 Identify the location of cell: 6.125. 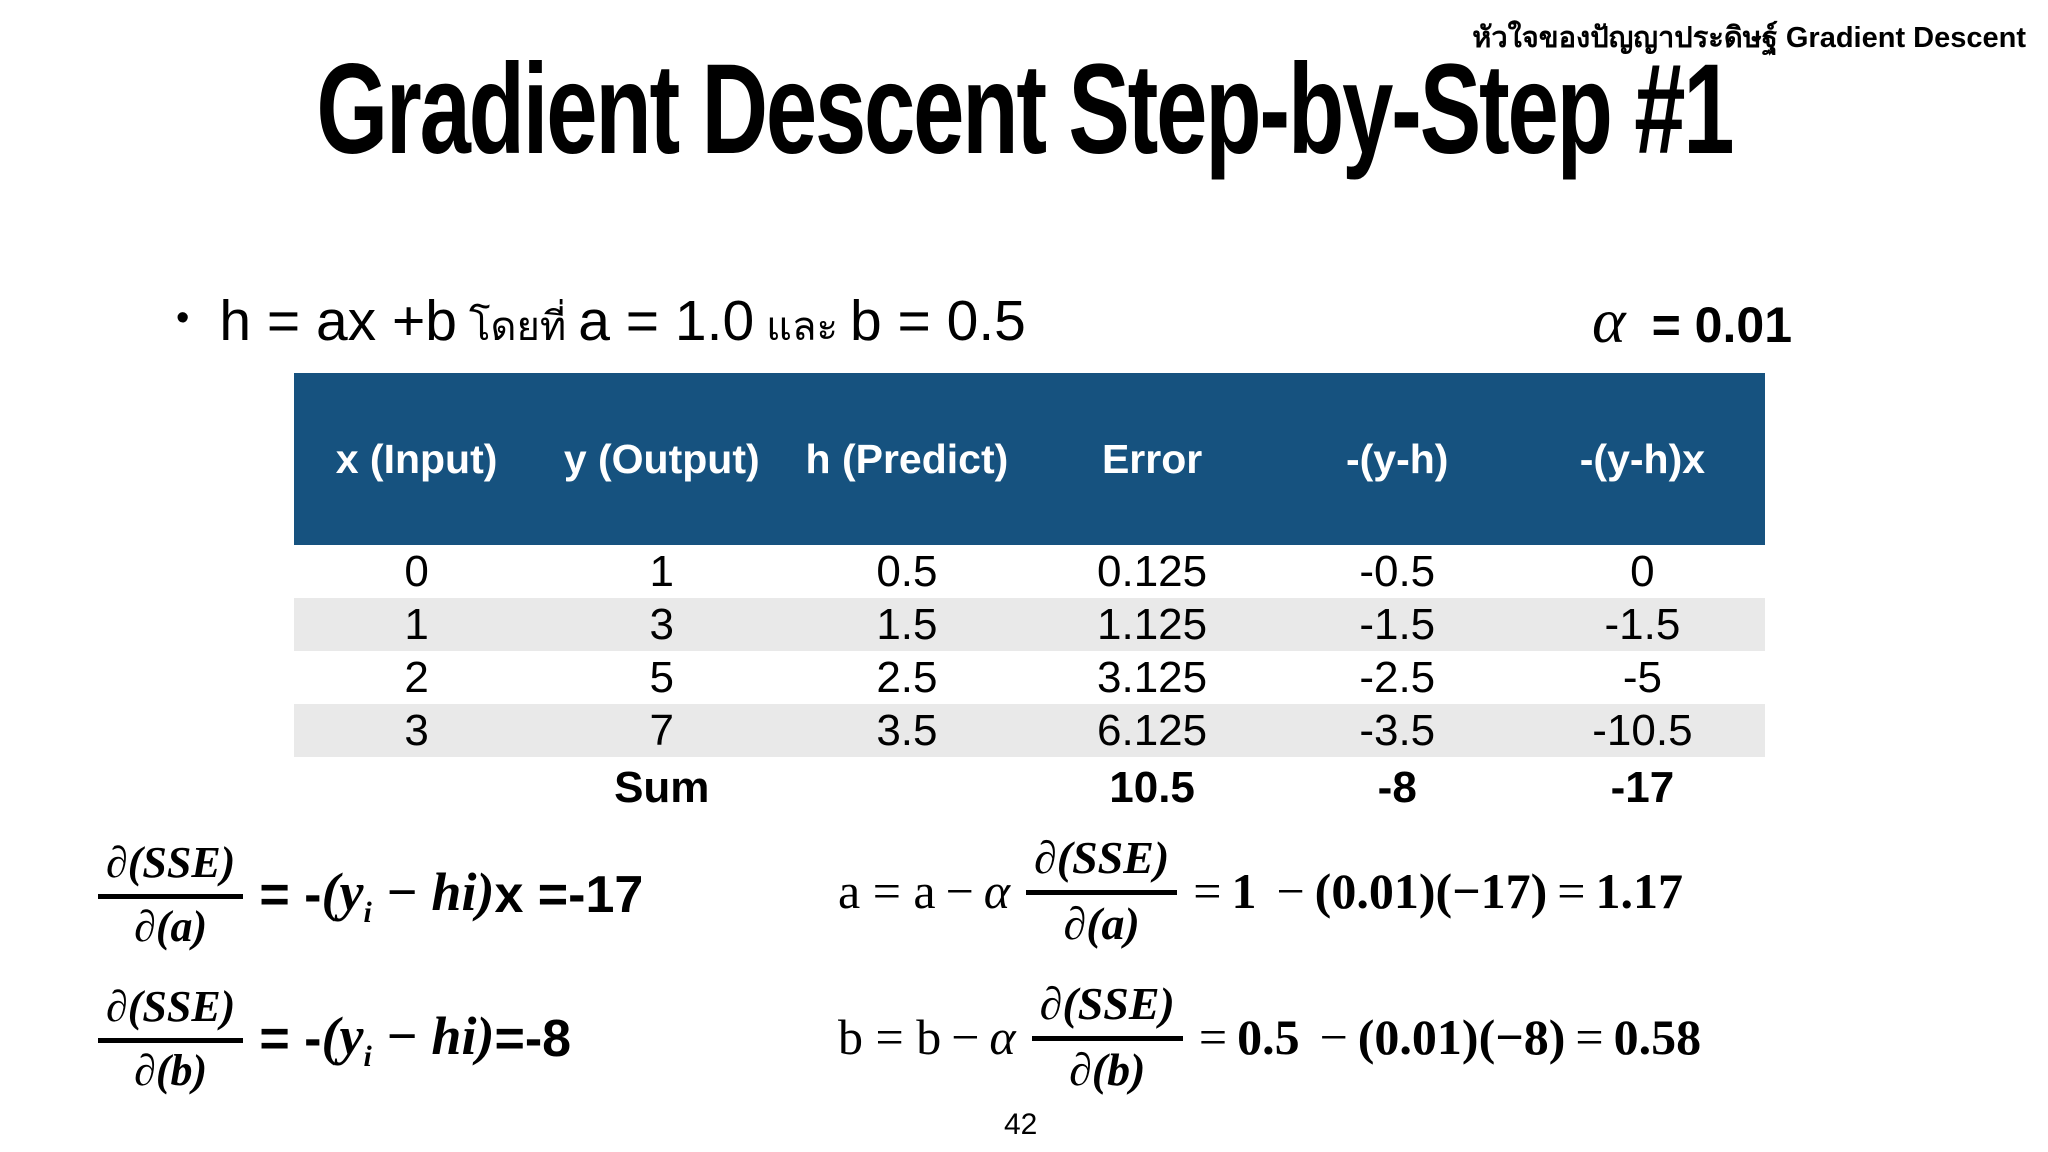
(1152, 730).